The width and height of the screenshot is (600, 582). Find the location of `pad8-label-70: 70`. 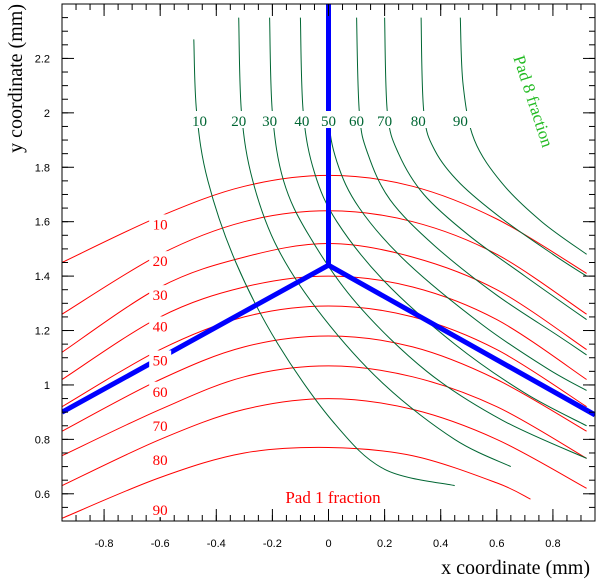

pad8-label-70: 70 is located at coordinates (384, 122).